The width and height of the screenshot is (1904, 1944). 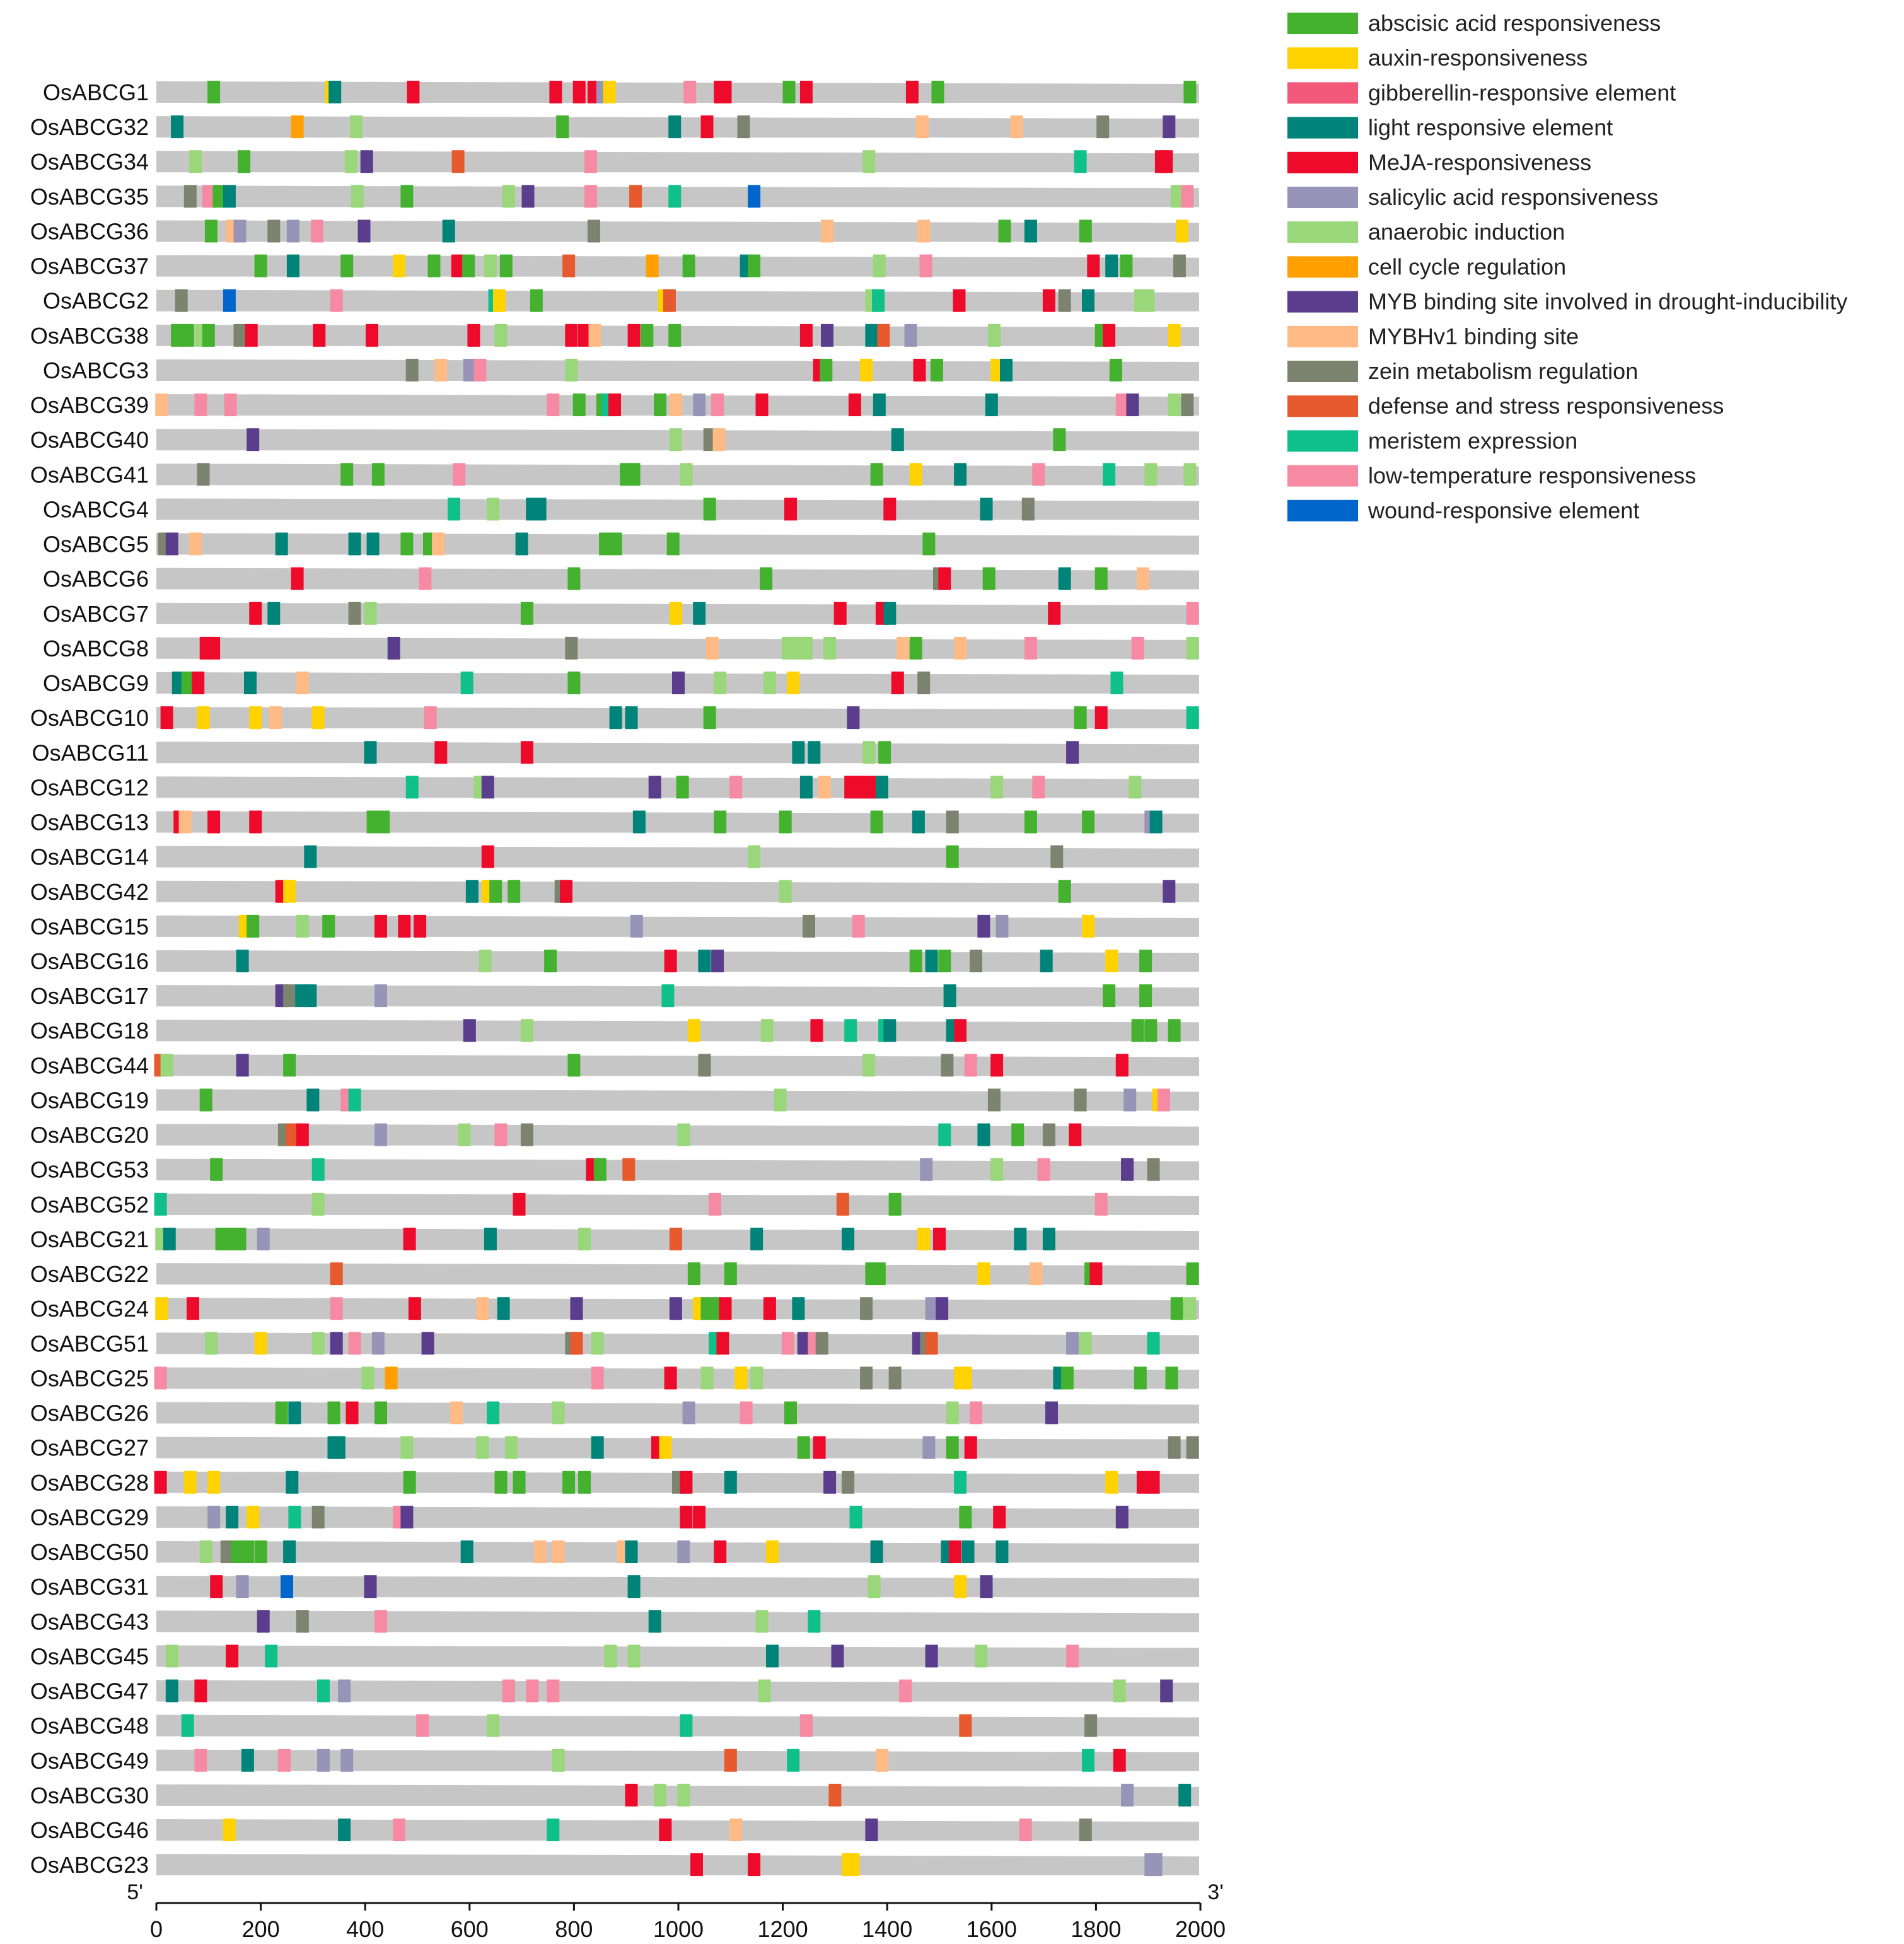 I want to click on gene-row: OsABCG16, so click(x=614, y=961).